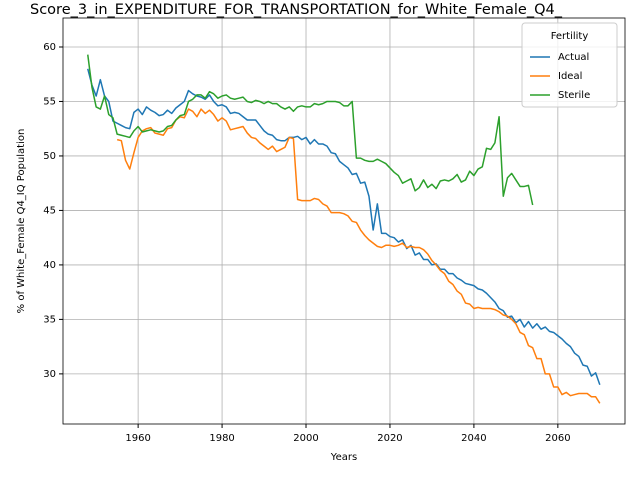 The image size is (640, 480). What do you see at coordinates (49, 265) in the screenshot?
I see `y-tick-label: 40` at bounding box center [49, 265].